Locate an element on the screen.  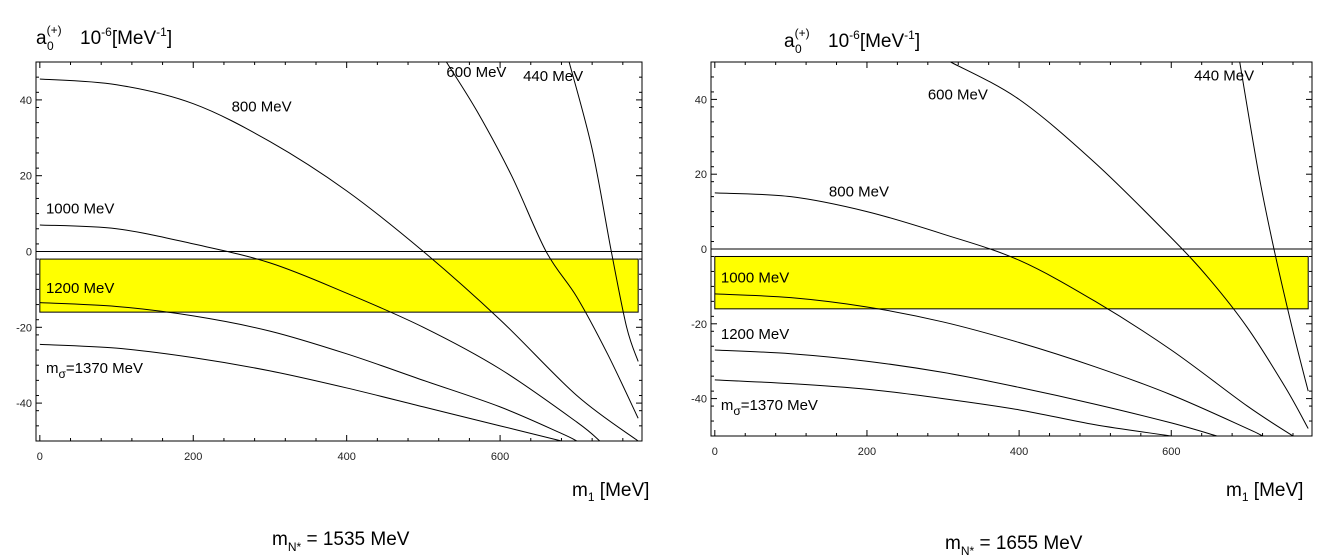
caption-part: = 1655 MeV is located at coordinates (1028, 543).